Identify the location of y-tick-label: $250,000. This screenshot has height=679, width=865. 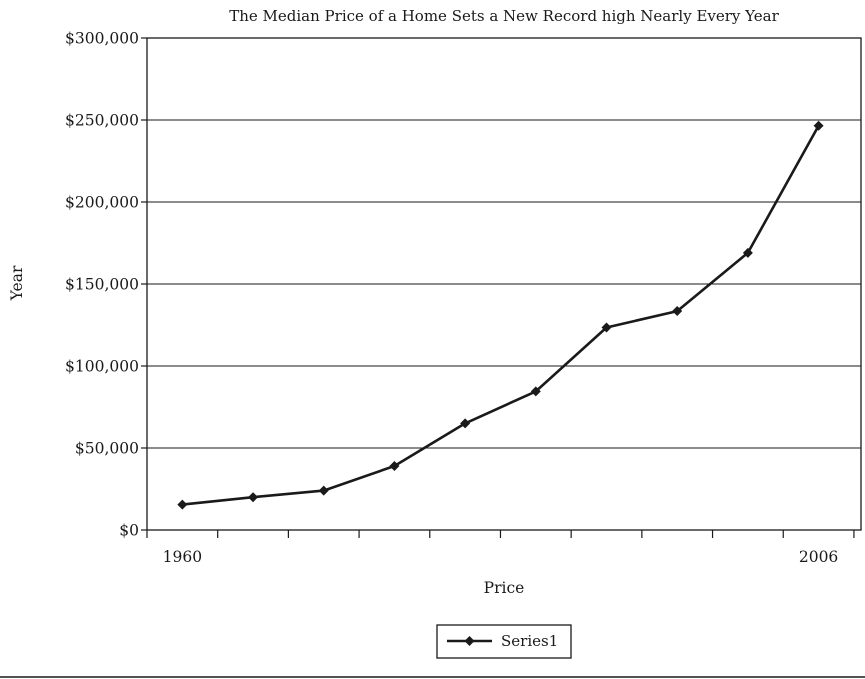
(102, 121).